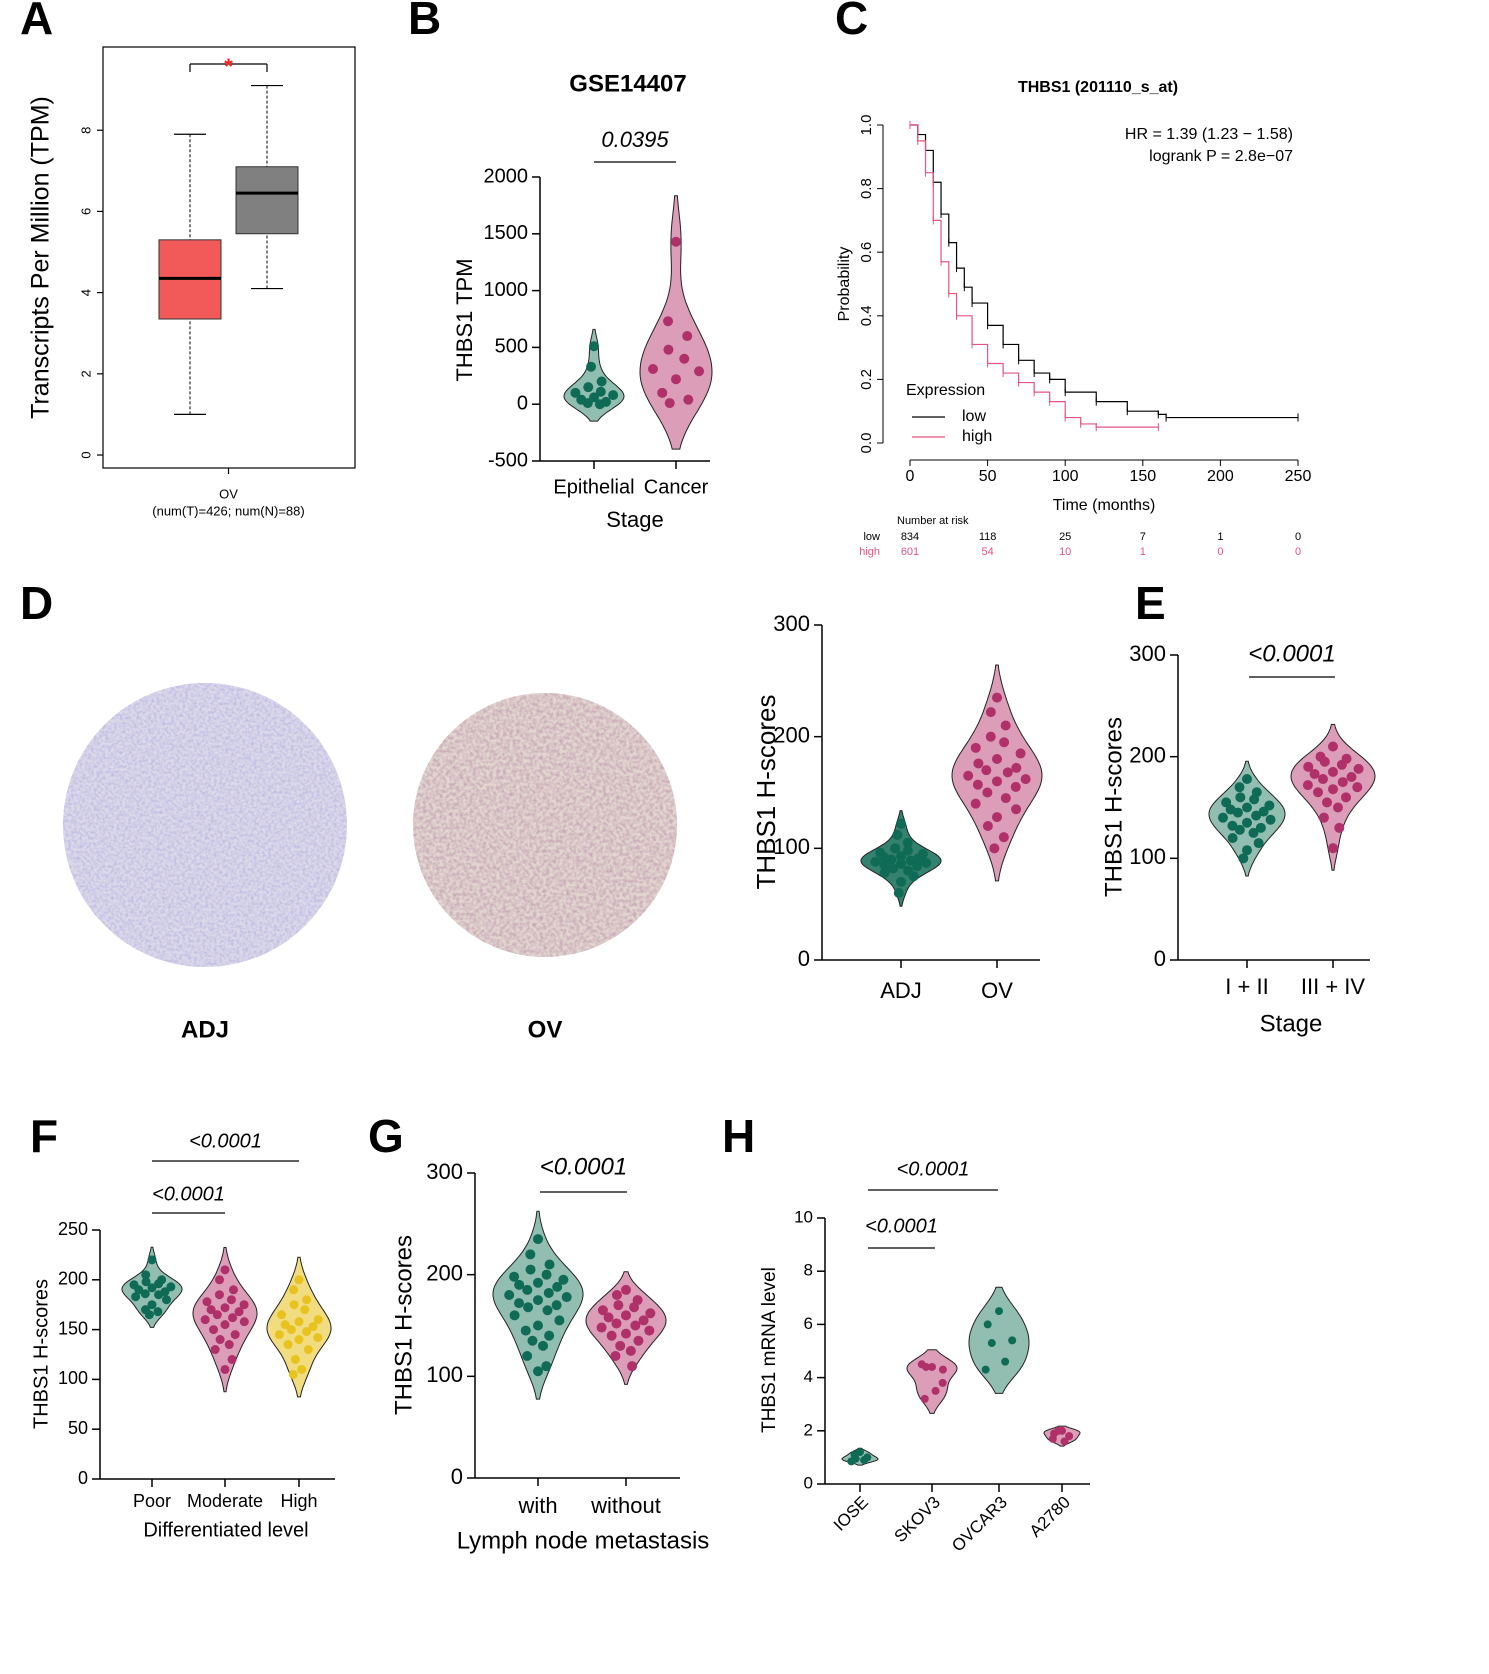  I want to click on panel-letter: E, so click(1150, 603).